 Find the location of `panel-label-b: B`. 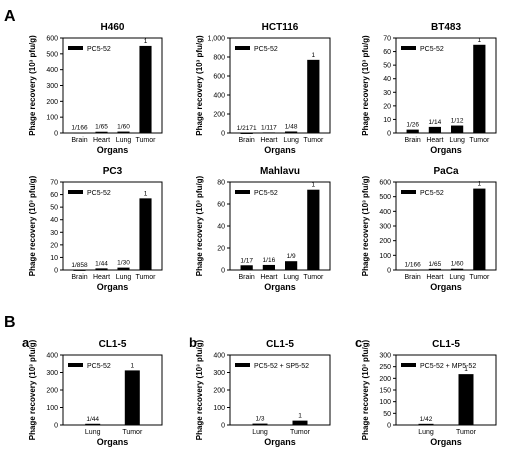

panel-label-b: B is located at coordinates (10, 322).